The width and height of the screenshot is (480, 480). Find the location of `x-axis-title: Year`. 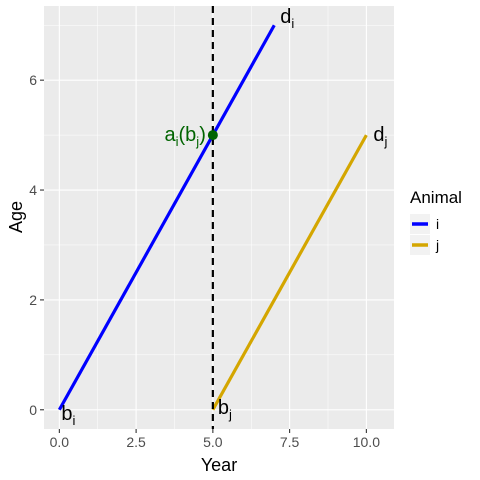

x-axis-title: Year is located at coordinates (219, 465).